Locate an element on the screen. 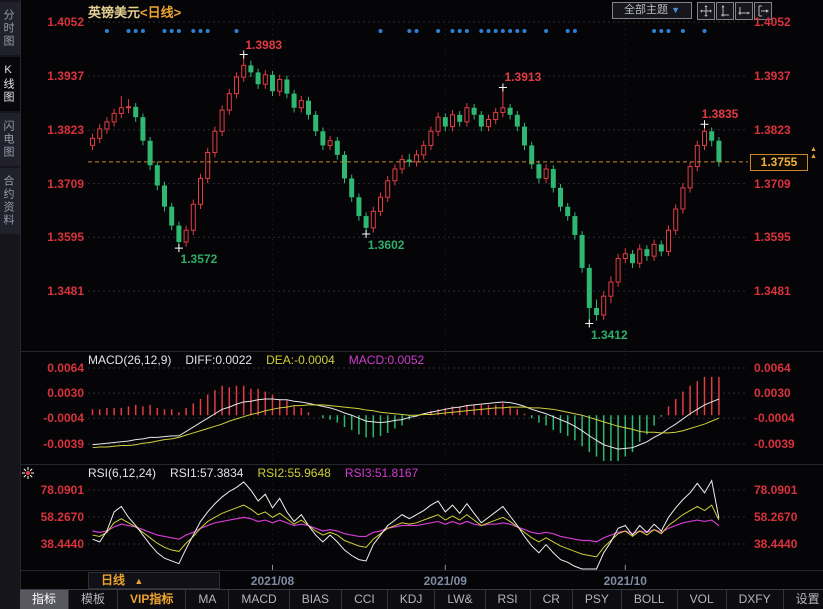  toolbar-item-11: PSY is located at coordinates (597, 599).